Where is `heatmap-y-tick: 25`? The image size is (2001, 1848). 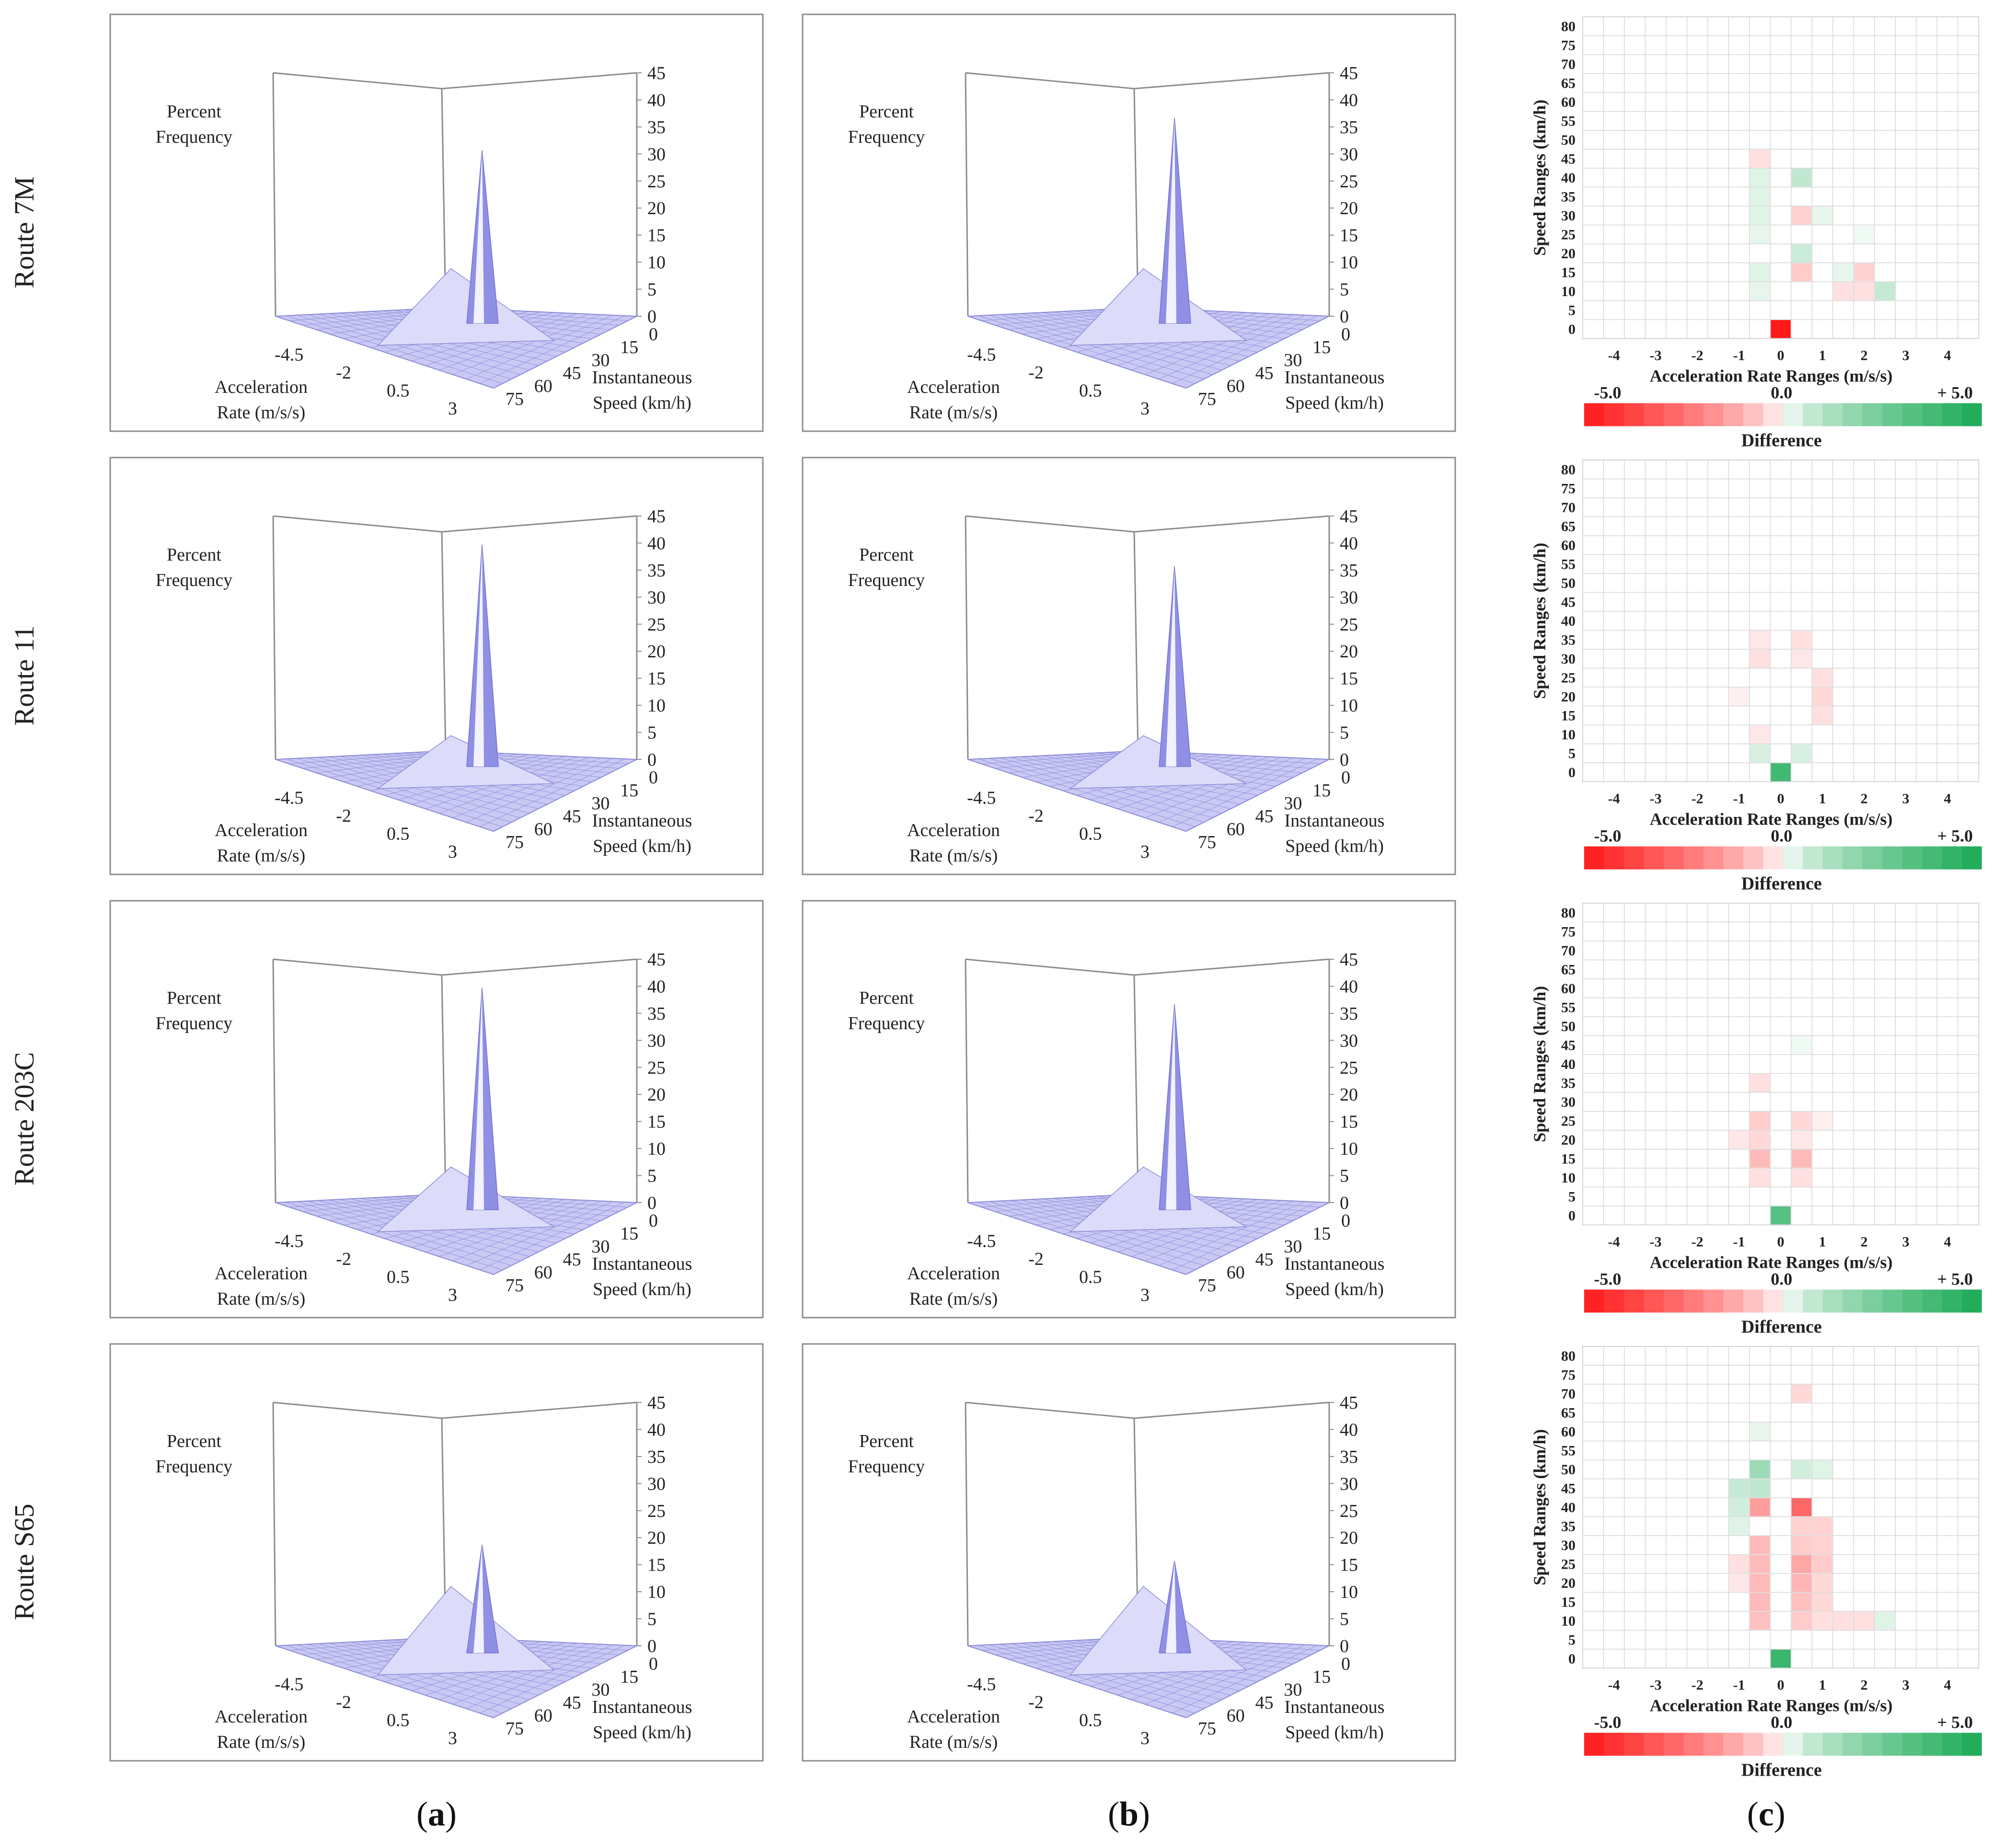 heatmap-y-tick: 25 is located at coordinates (1568, 234).